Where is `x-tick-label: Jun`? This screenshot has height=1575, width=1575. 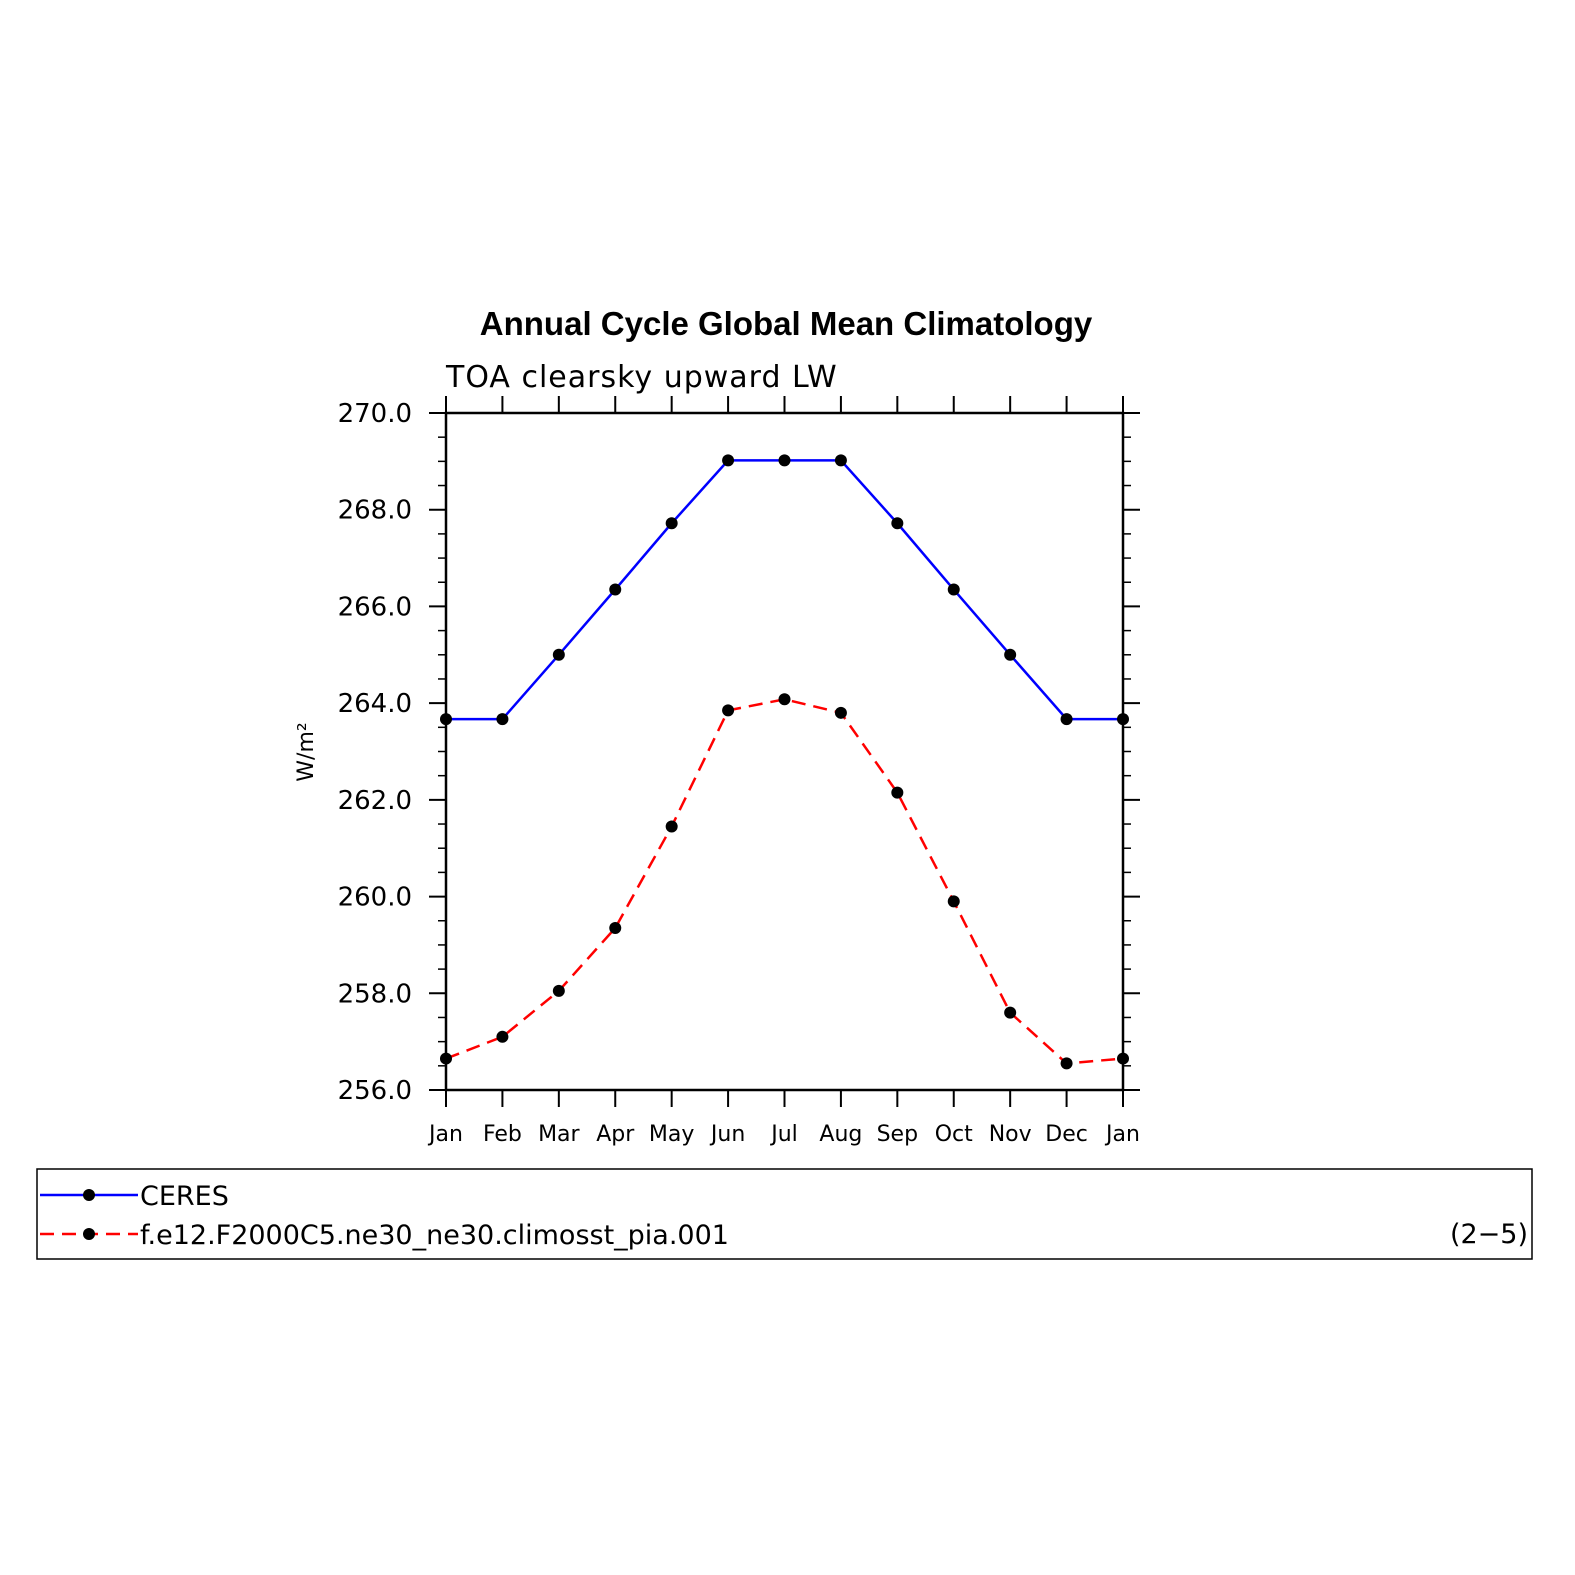 x-tick-label: Jun is located at coordinates (727, 1134).